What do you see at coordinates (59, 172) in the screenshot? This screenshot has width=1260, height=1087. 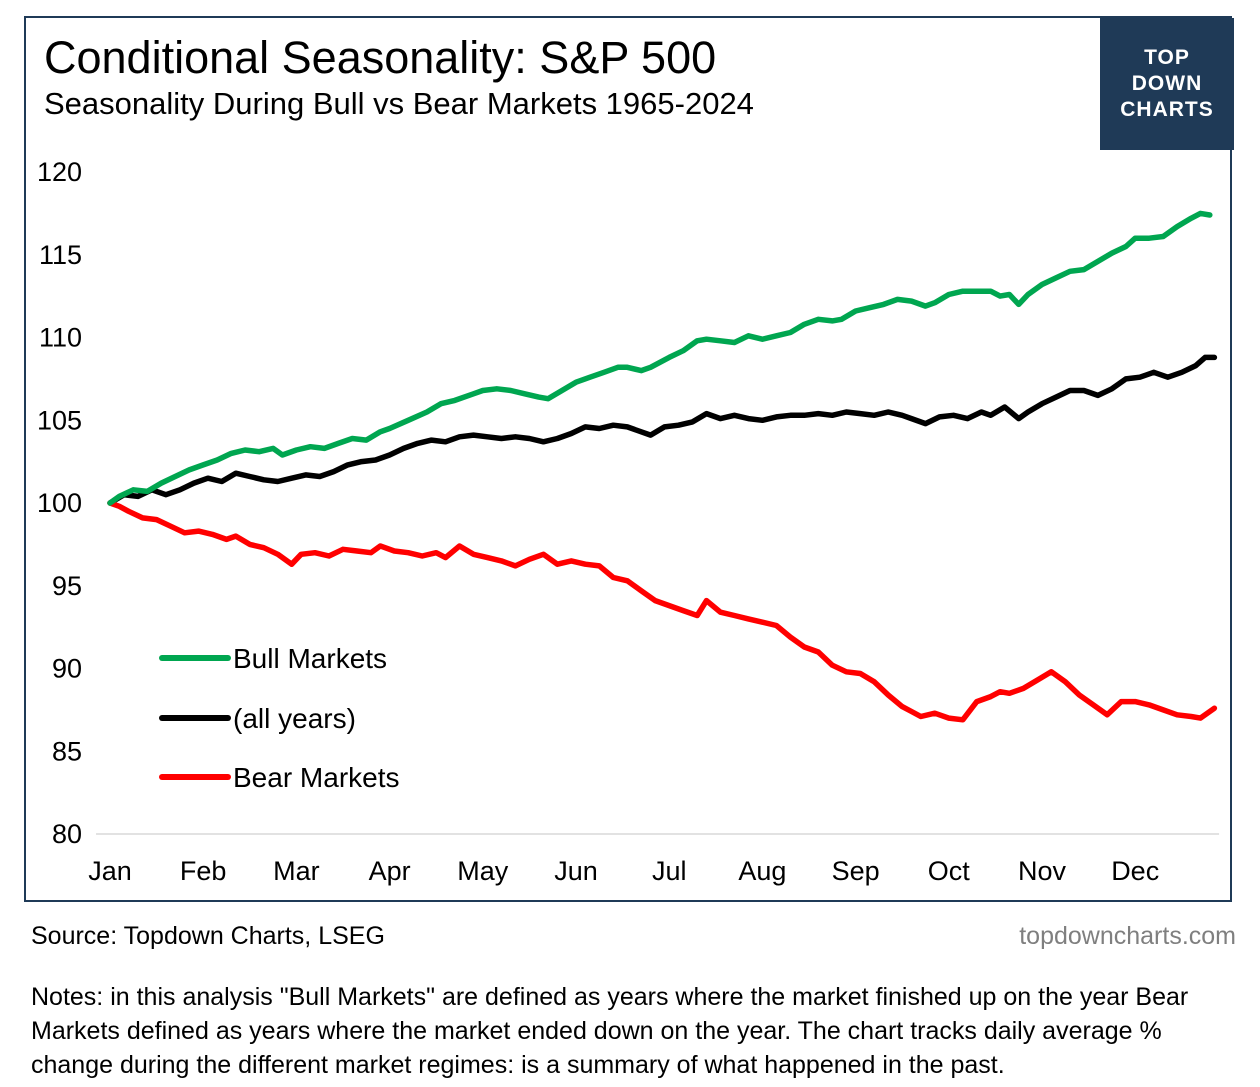 I see `y-tick-label: 120` at bounding box center [59, 172].